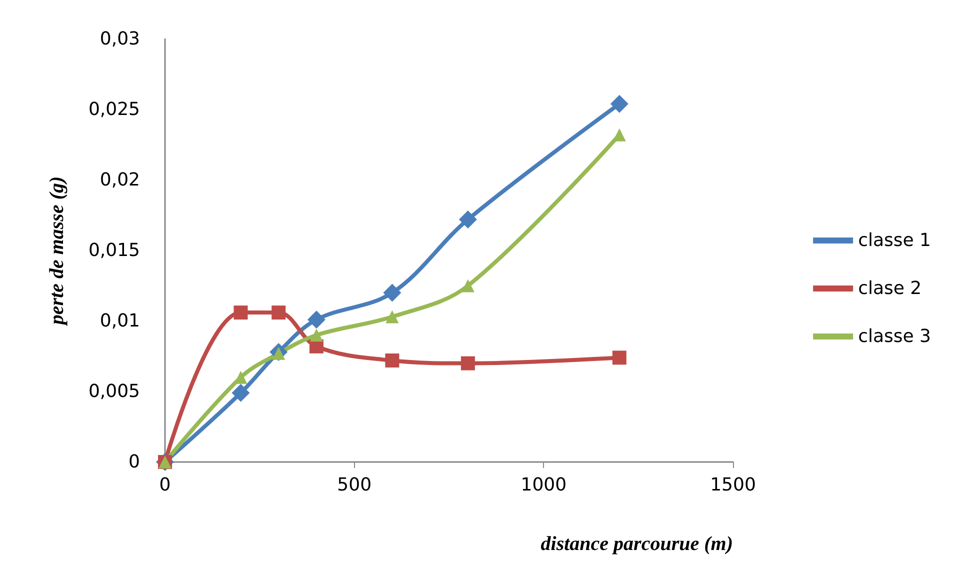  Describe the element at coordinates (114, 391) in the screenshot. I see `y-tick-label: 0,005` at that location.